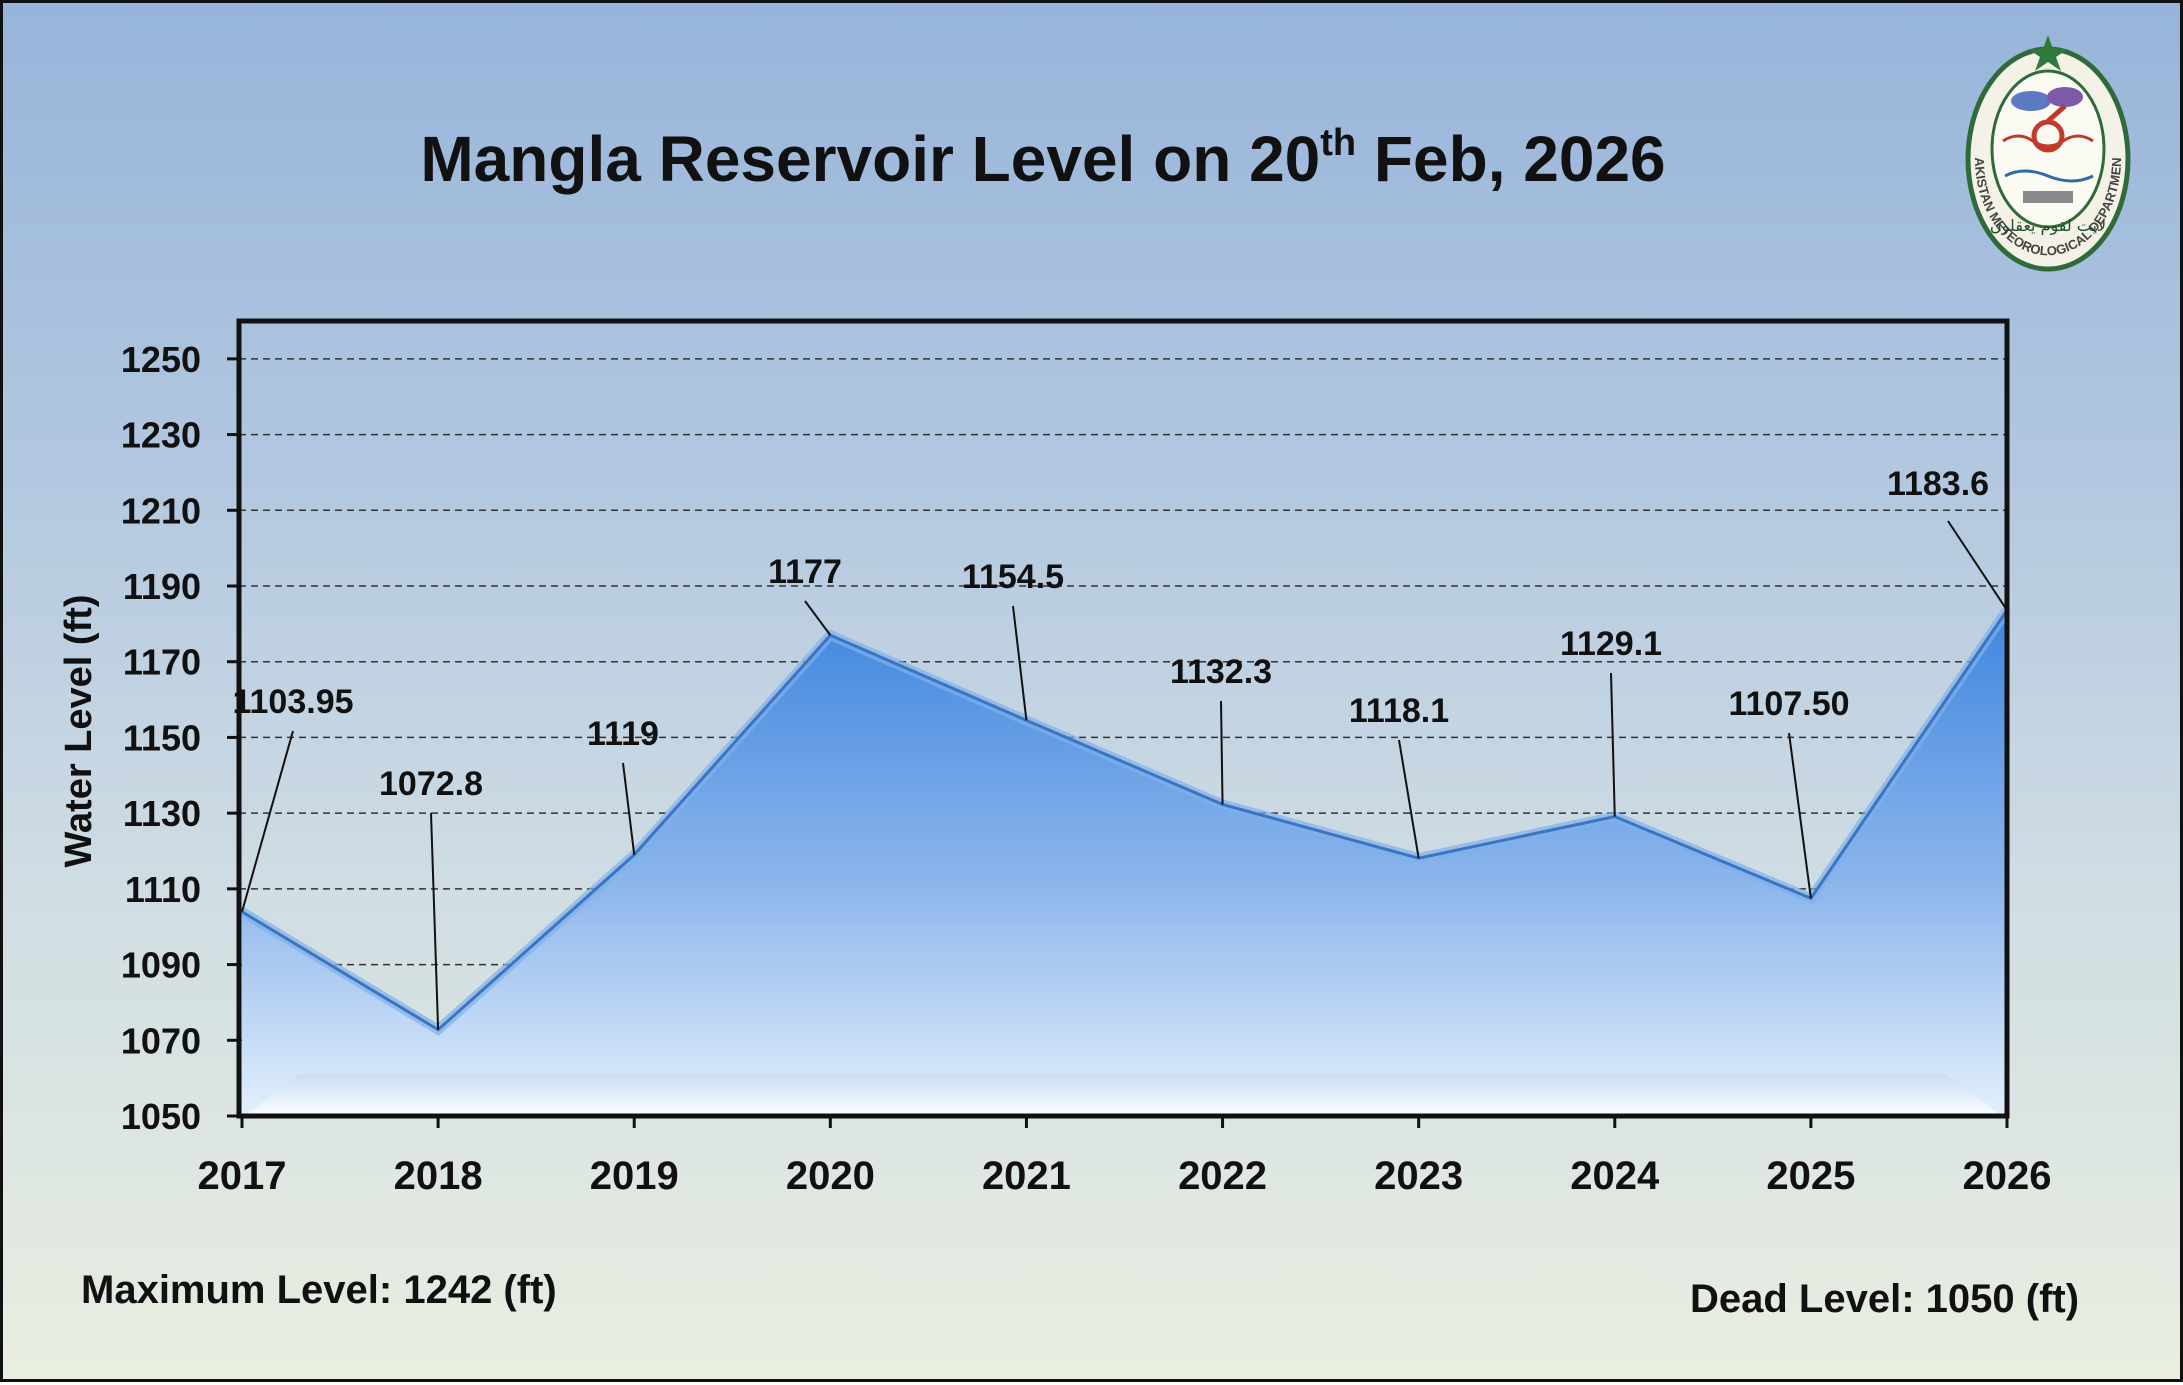 This screenshot has height=1385, width=2183. I want to click on x-tick-label: 2019, so click(634, 1176).